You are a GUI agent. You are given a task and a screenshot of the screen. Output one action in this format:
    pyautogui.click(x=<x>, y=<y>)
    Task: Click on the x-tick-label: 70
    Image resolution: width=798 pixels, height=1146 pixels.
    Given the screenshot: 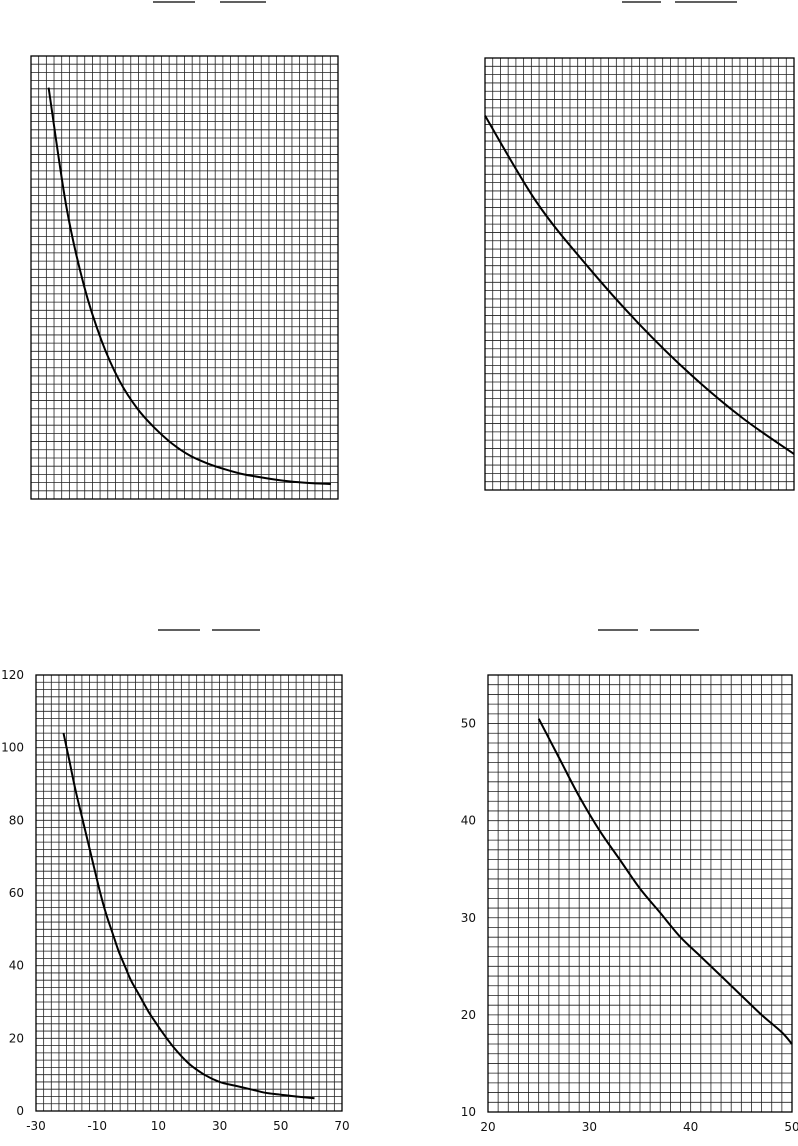 What is the action you would take?
    pyautogui.click(x=341, y=1126)
    